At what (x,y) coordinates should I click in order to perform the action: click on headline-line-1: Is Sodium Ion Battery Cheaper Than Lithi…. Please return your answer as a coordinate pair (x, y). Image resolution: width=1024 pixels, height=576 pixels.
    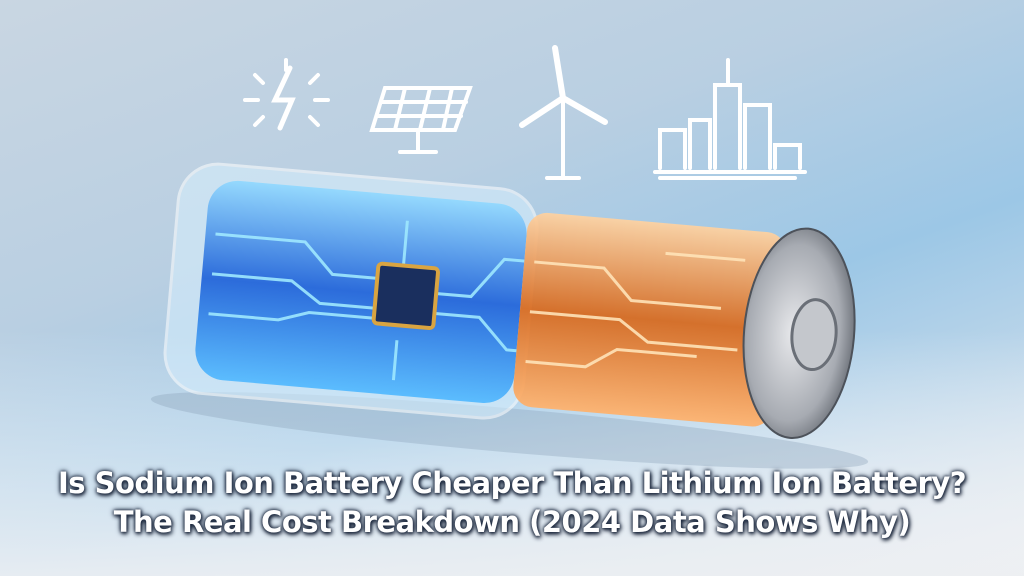
    Looking at the image, I should click on (512, 483).